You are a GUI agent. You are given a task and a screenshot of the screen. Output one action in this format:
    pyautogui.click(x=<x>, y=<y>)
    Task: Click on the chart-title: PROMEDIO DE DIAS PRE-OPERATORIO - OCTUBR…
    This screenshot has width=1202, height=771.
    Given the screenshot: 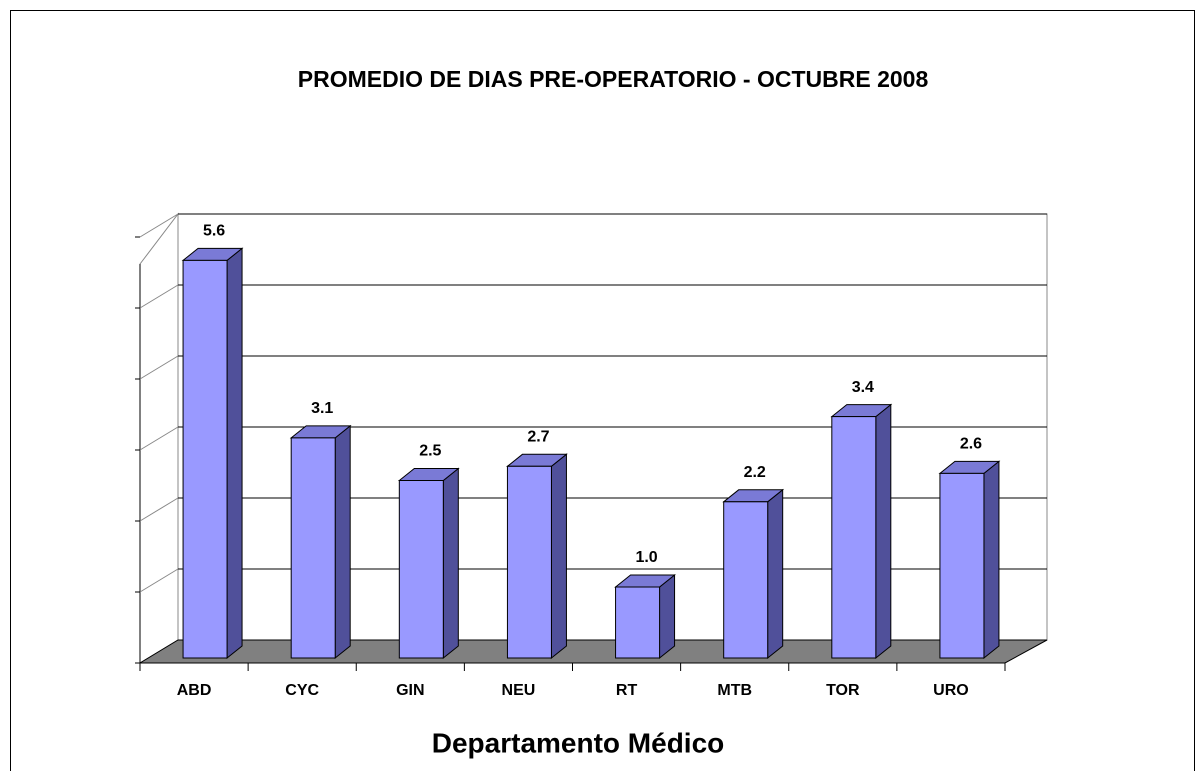 What is the action you would take?
    pyautogui.click(x=613, y=79)
    